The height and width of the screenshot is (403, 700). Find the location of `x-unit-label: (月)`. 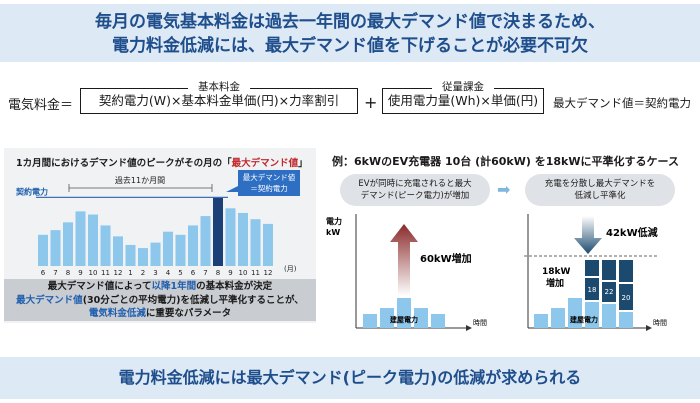

x-unit-label: (月) is located at coordinates (290, 269).